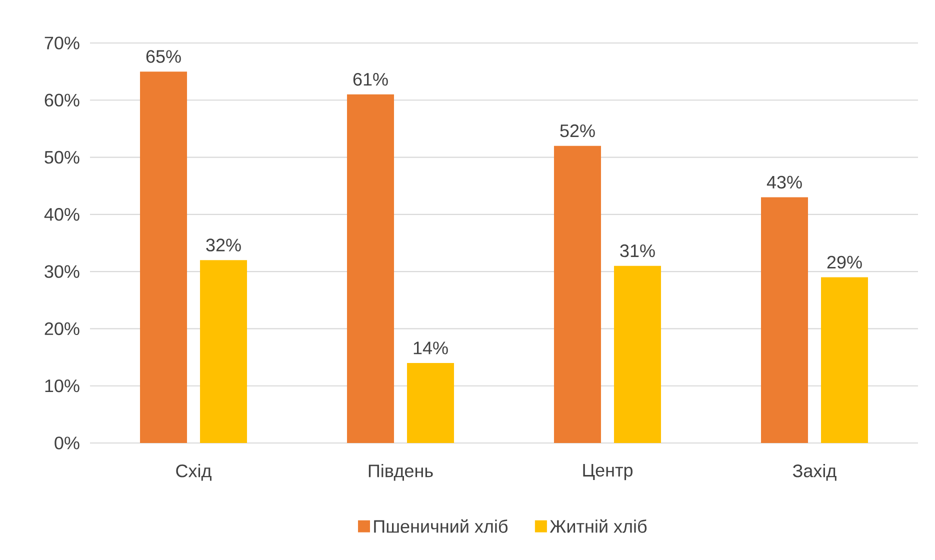 This screenshot has width=935, height=560. What do you see at coordinates (577, 131) in the screenshot?
I see `data-label: 52%` at bounding box center [577, 131].